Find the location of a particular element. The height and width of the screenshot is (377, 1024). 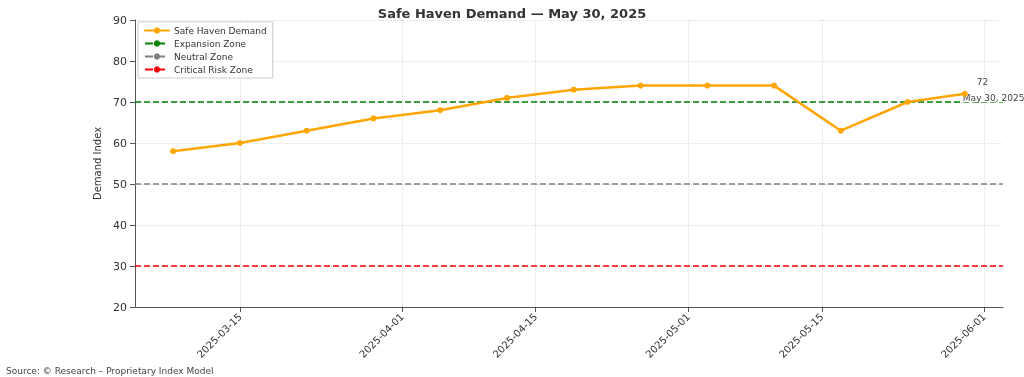

chart-title: Safe Haven Demand — May 30, 2025 is located at coordinates (512, 13).